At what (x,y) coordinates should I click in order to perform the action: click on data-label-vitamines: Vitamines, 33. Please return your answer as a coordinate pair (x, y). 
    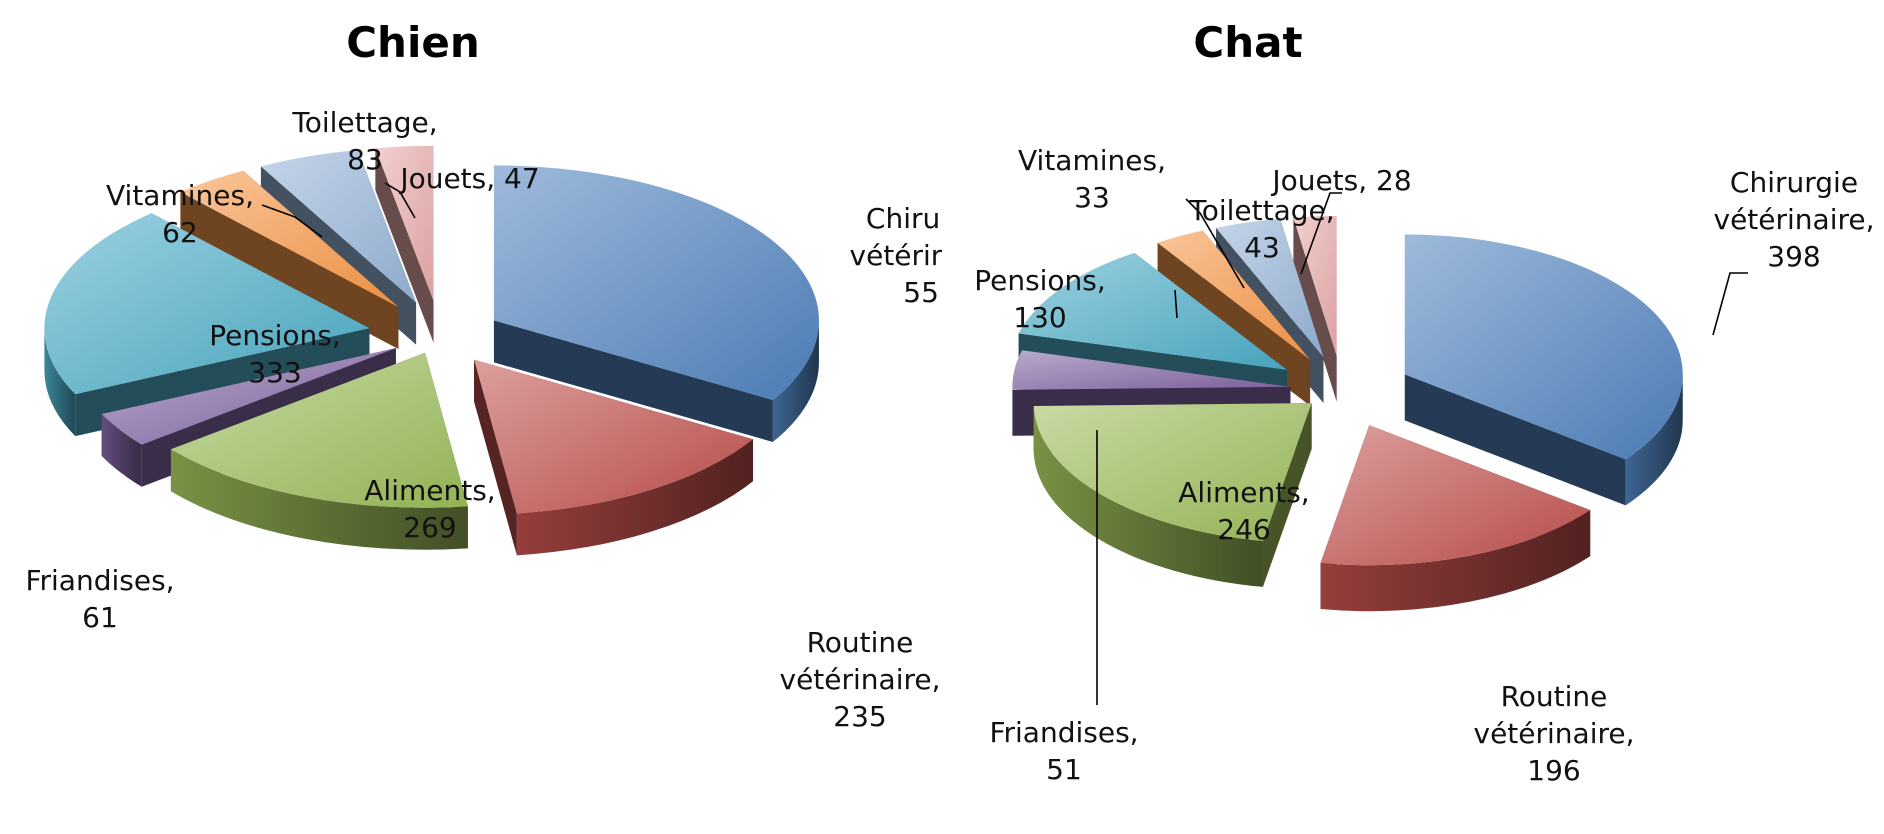
    Looking at the image, I should click on (1092, 179).